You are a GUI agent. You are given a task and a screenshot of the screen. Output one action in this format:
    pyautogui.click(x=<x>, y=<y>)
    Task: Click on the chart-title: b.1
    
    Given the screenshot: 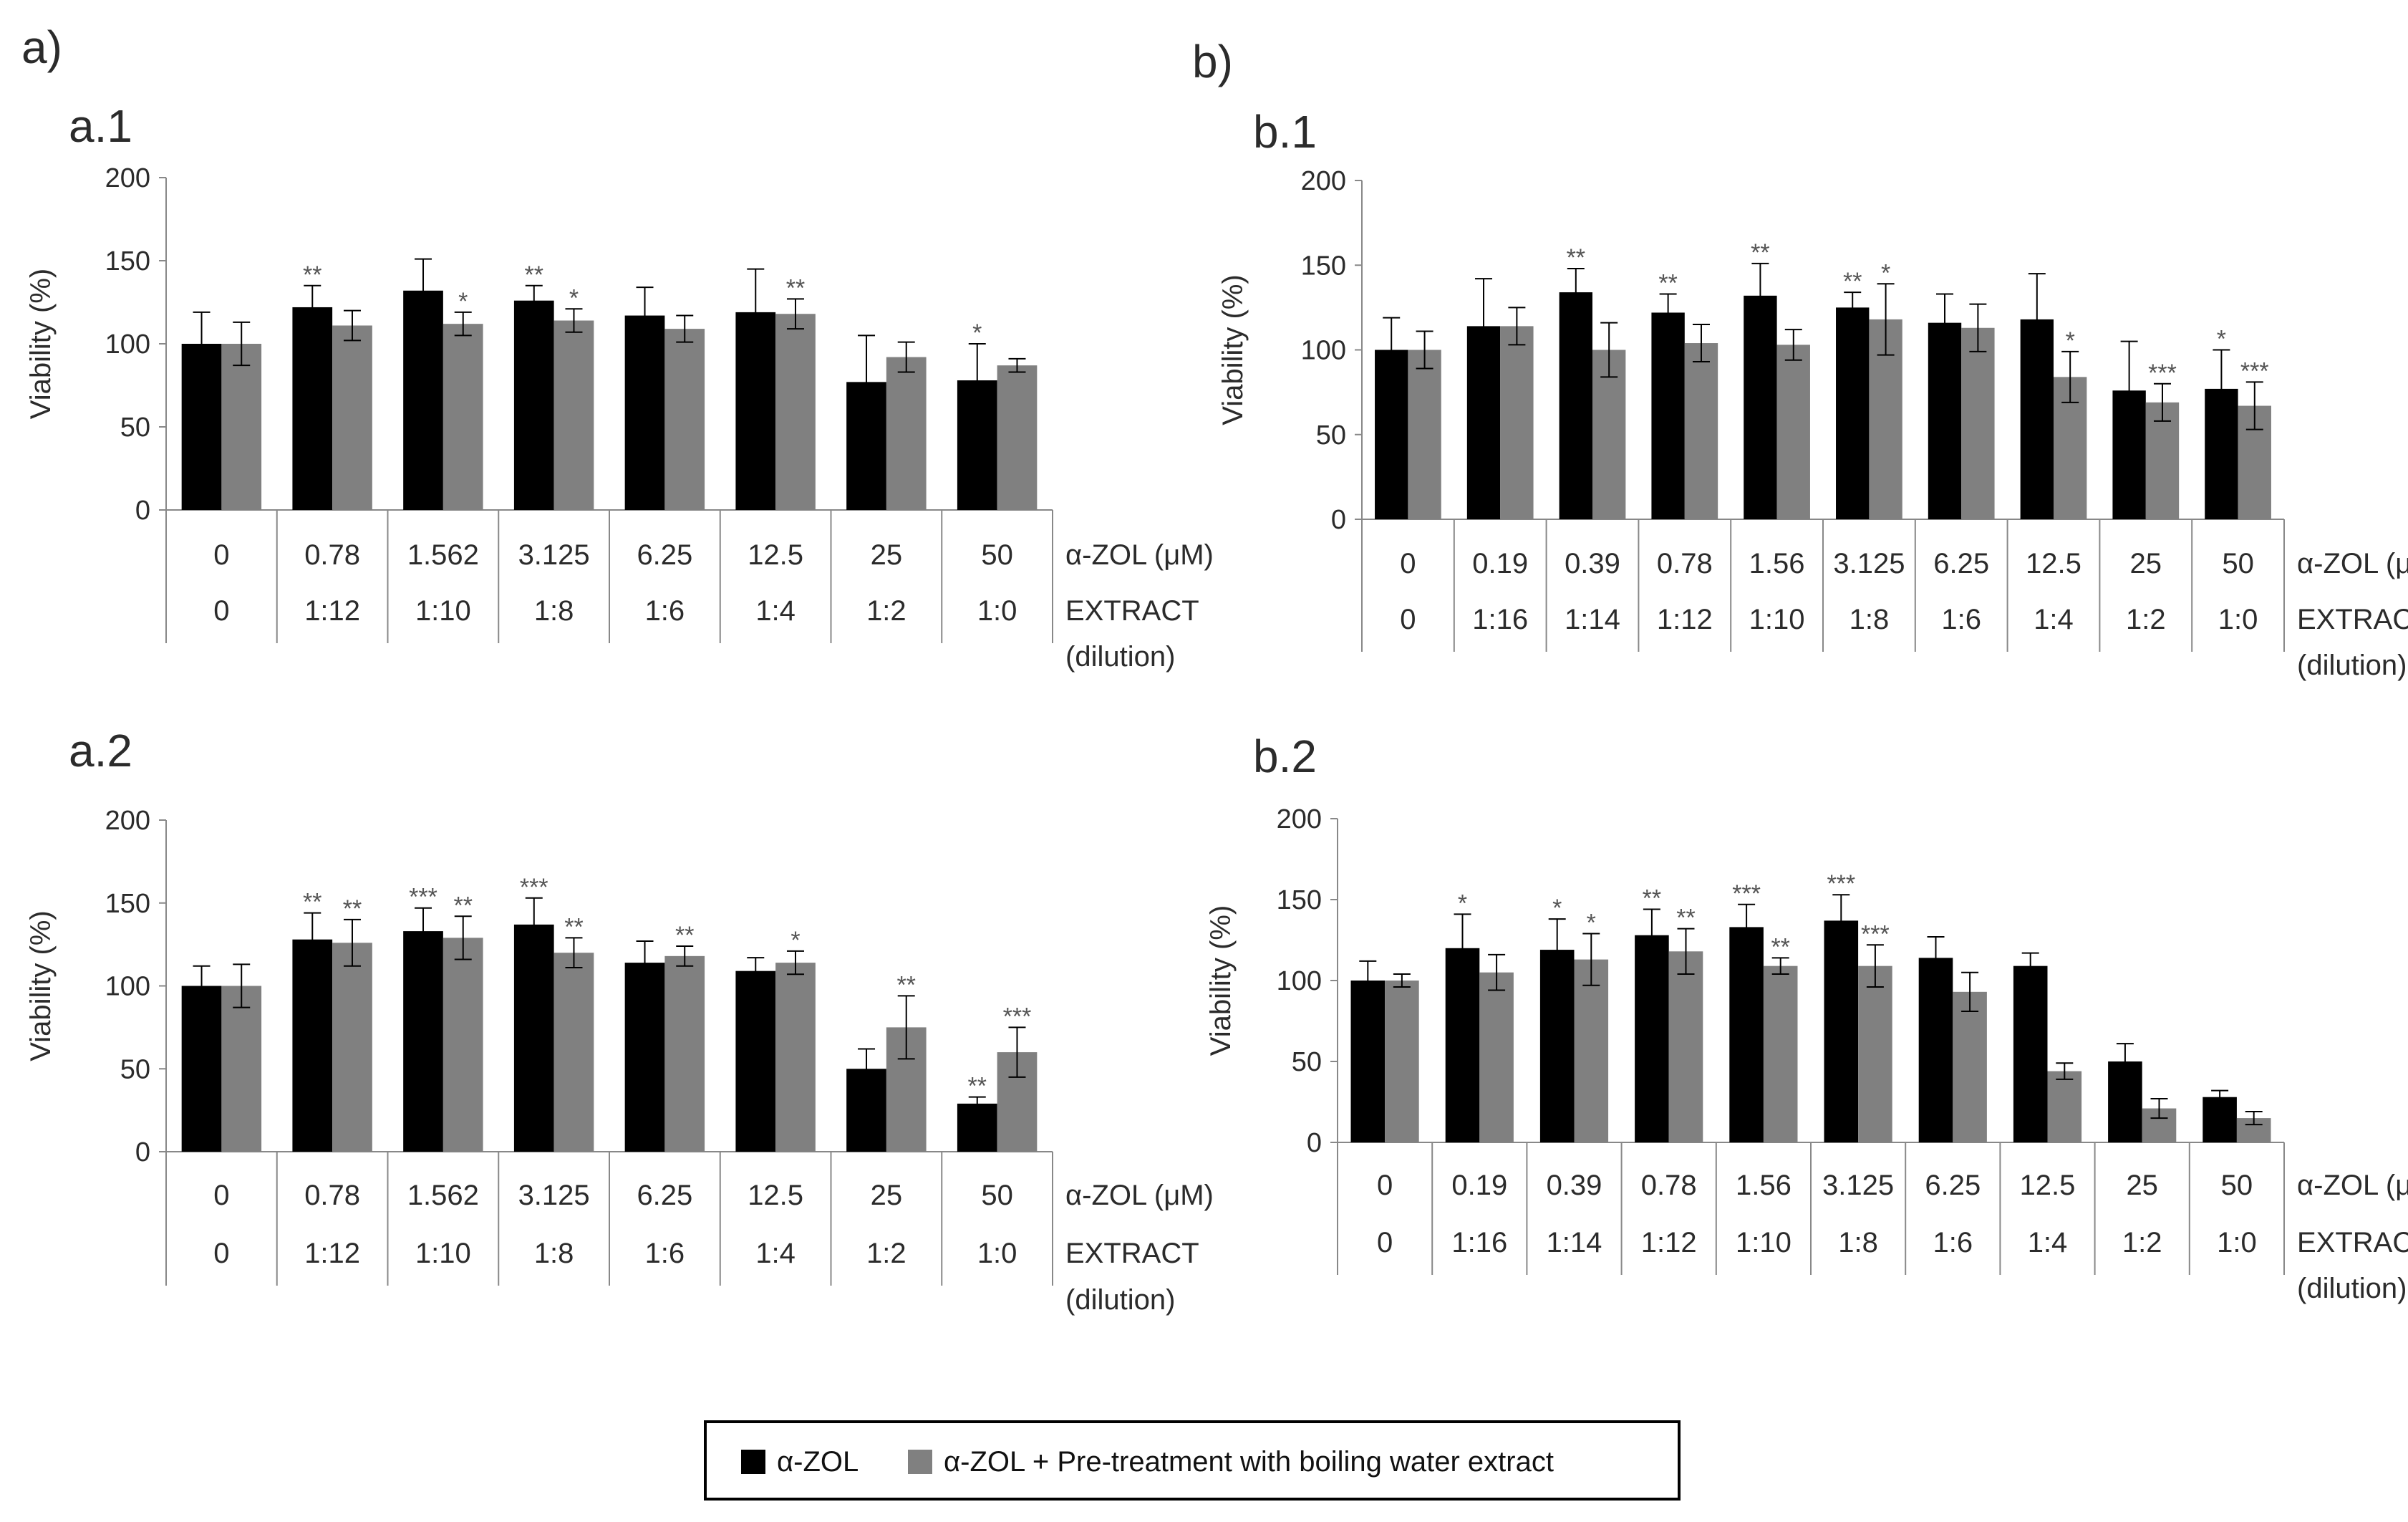 What is the action you would take?
    pyautogui.click(x=1285, y=132)
    